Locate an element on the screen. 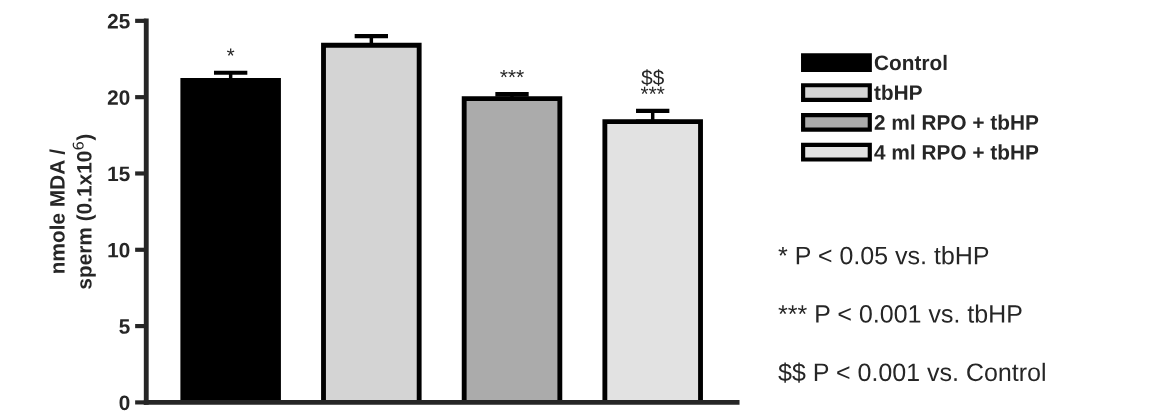  y-tick-label: 10 is located at coordinates (119, 250).